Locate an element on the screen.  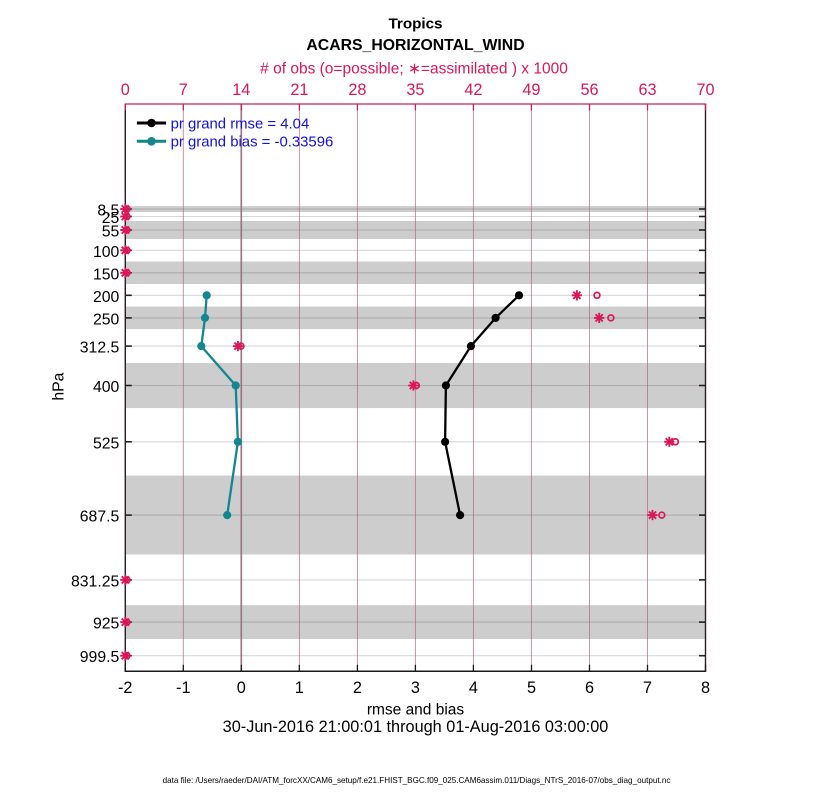
svg-text: 999.5 is located at coordinates (100, 657).